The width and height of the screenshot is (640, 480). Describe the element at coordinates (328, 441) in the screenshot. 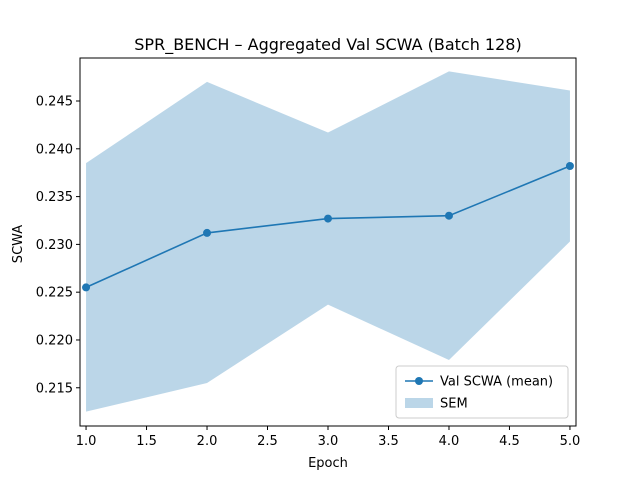

I see `x-tick-label: 3.0` at that location.